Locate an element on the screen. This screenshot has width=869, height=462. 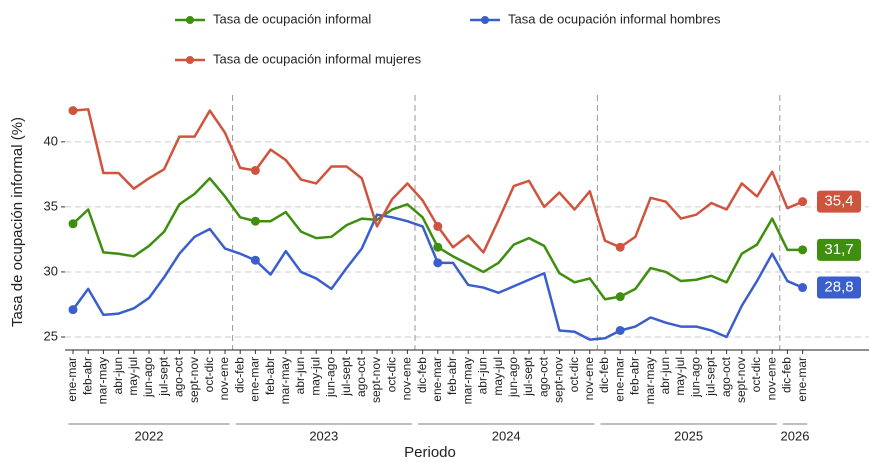
end-label: 28,8 is located at coordinates (838, 287).